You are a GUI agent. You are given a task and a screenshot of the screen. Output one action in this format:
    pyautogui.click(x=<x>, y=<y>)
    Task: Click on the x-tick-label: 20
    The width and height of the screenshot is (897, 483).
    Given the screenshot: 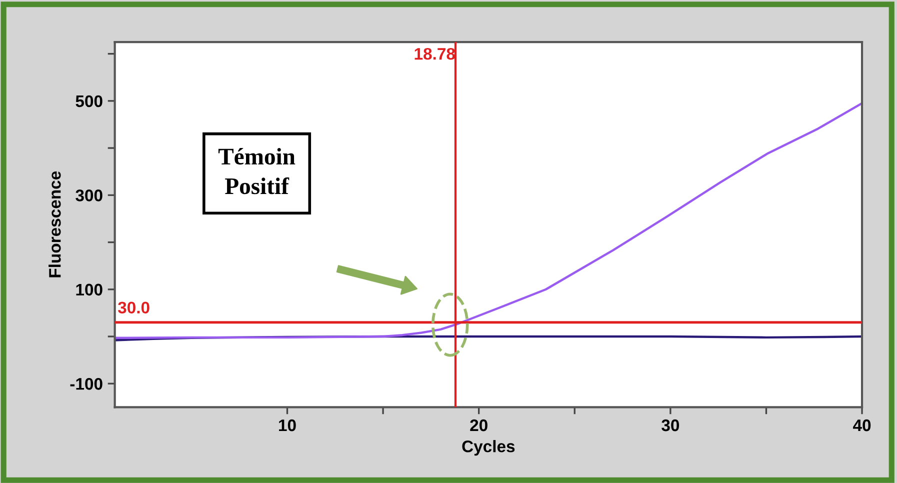 What is the action you would take?
    pyautogui.click(x=479, y=425)
    